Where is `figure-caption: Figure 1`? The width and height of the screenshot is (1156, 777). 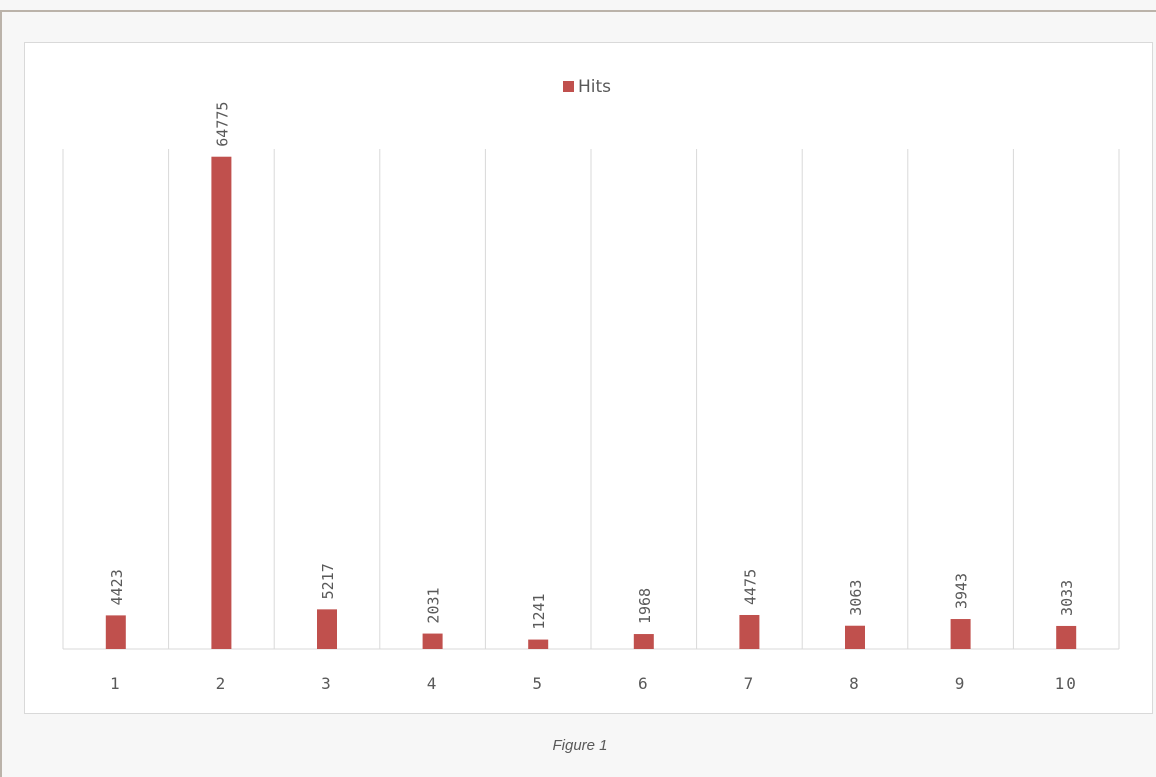
figure-caption: Figure 1 is located at coordinates (580, 745).